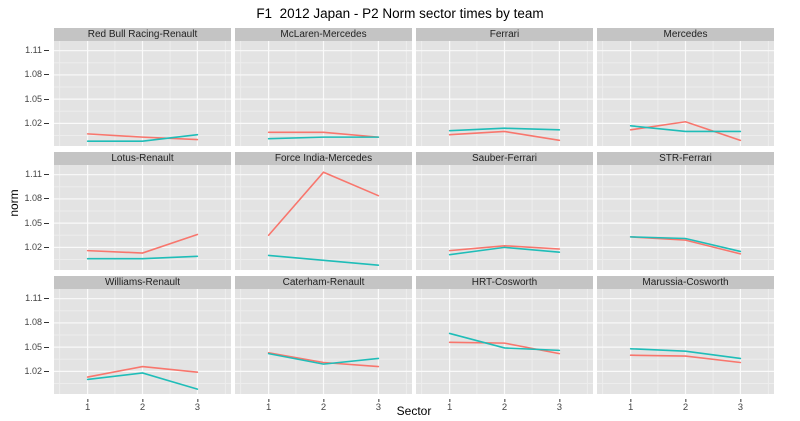 The height and width of the screenshot is (421, 800). What do you see at coordinates (504, 34) in the screenshot?
I see `facet-strip-label: Ferrari` at bounding box center [504, 34].